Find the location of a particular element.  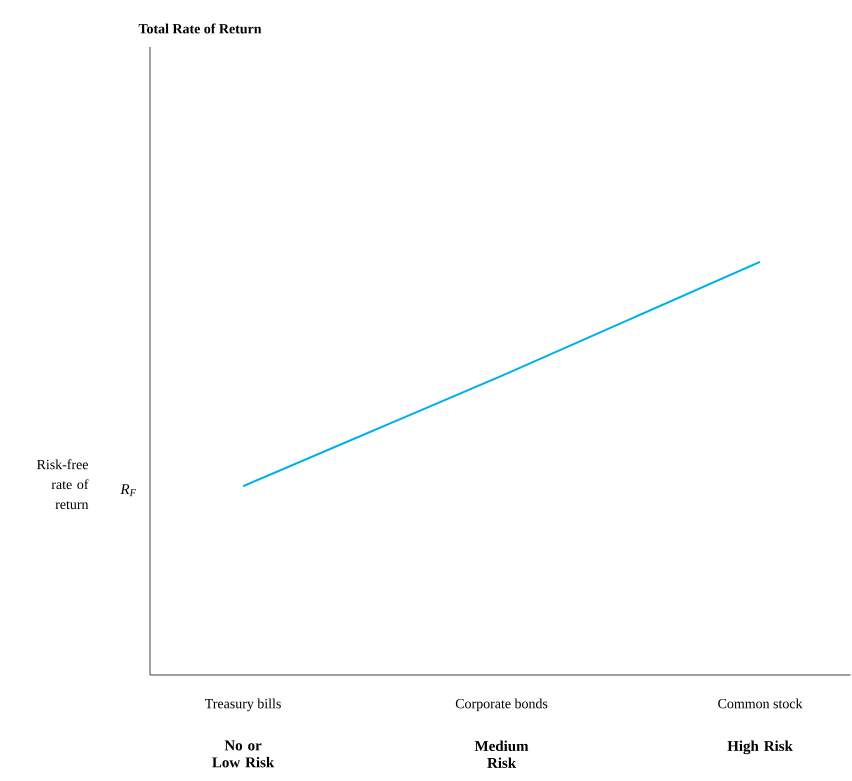

x-tick-label: Common stock is located at coordinates (760, 703).